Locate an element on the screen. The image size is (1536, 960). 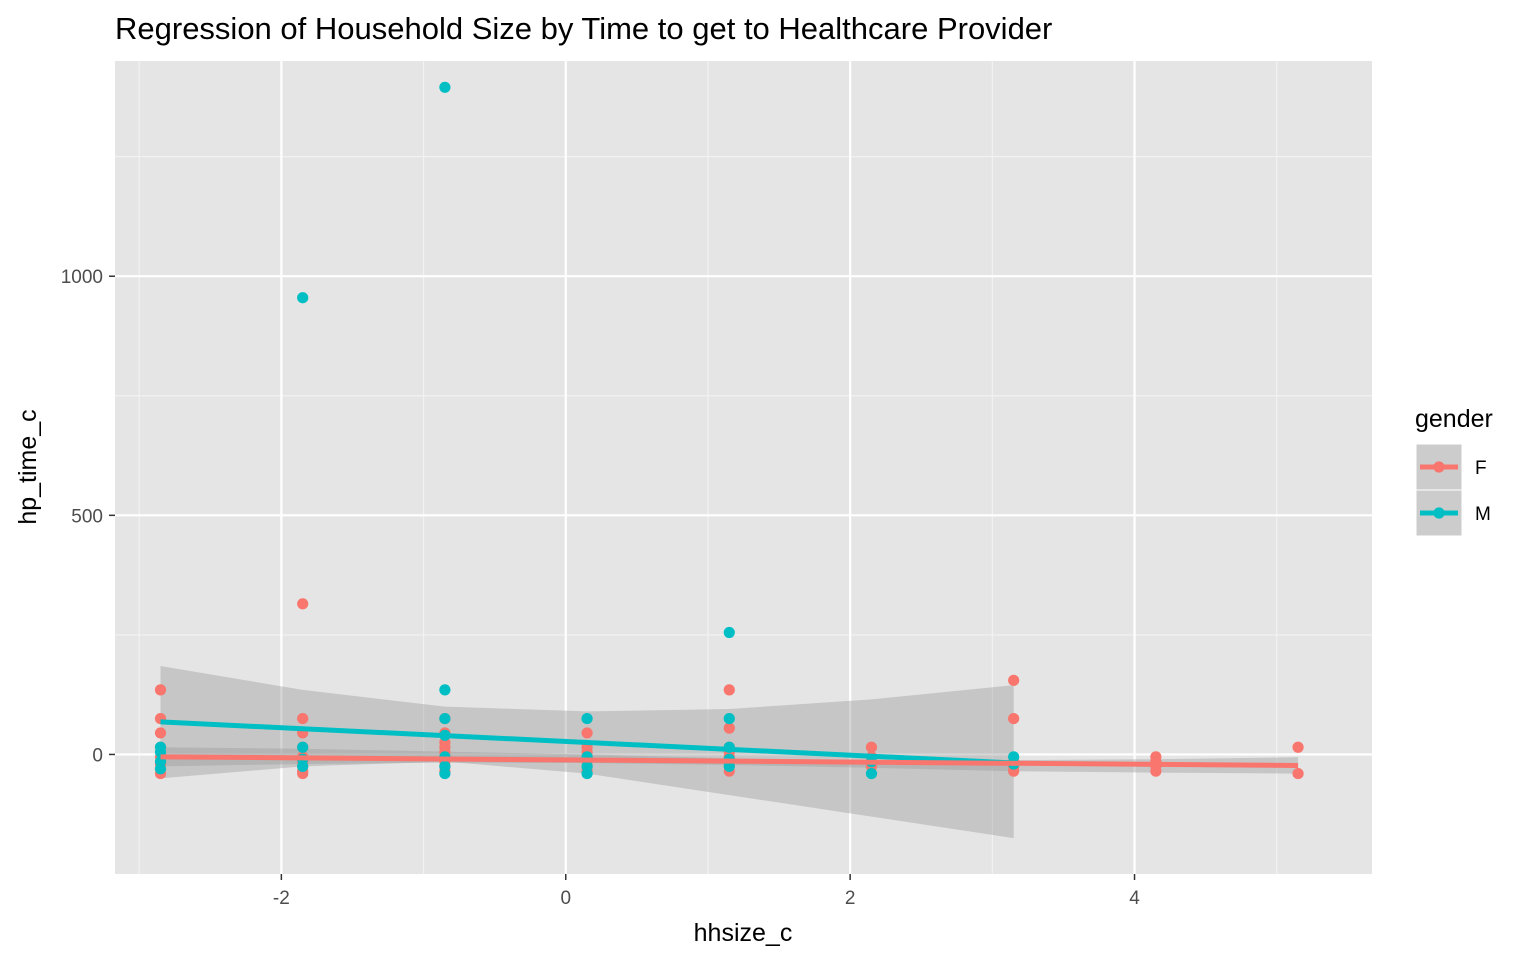
x-axis-title: hhsize_c is located at coordinates (743, 933).